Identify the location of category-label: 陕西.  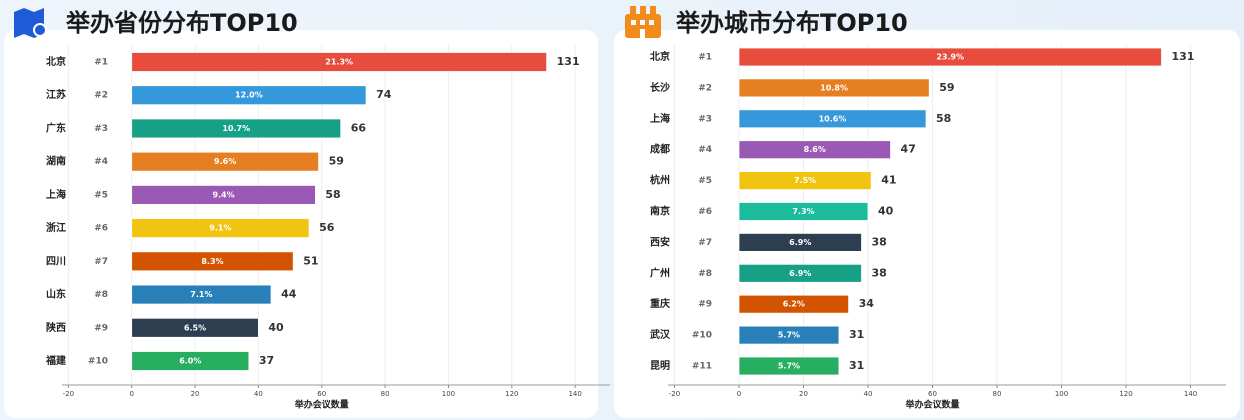
(56, 327).